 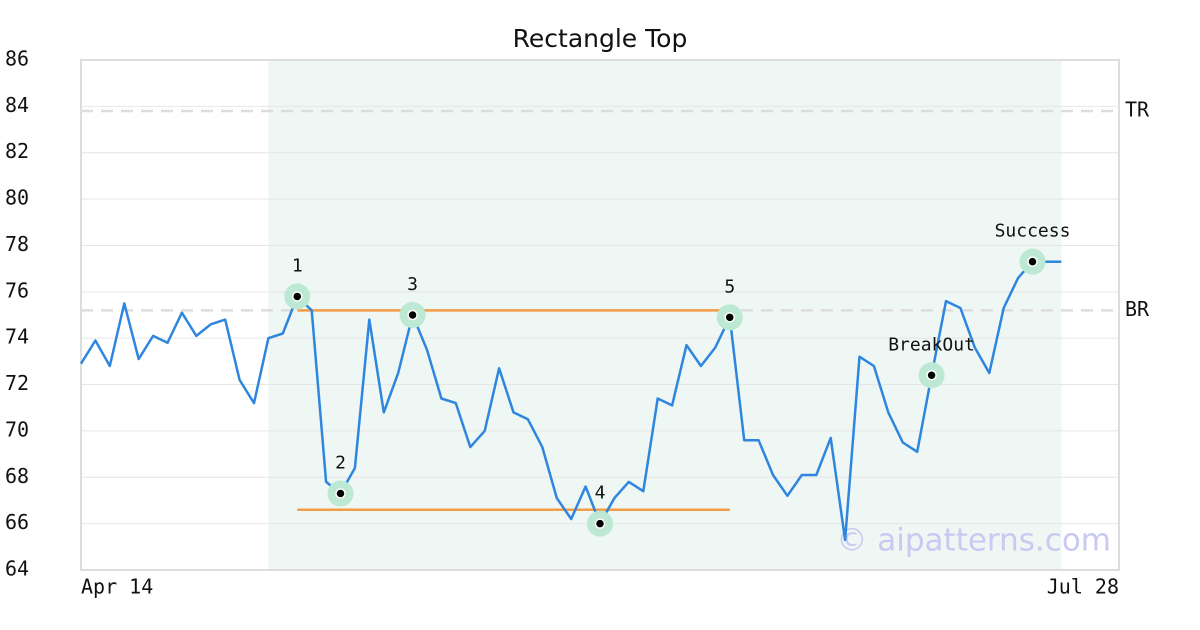 What do you see at coordinates (1033, 231) in the screenshot?
I see `point-label: Success` at bounding box center [1033, 231].